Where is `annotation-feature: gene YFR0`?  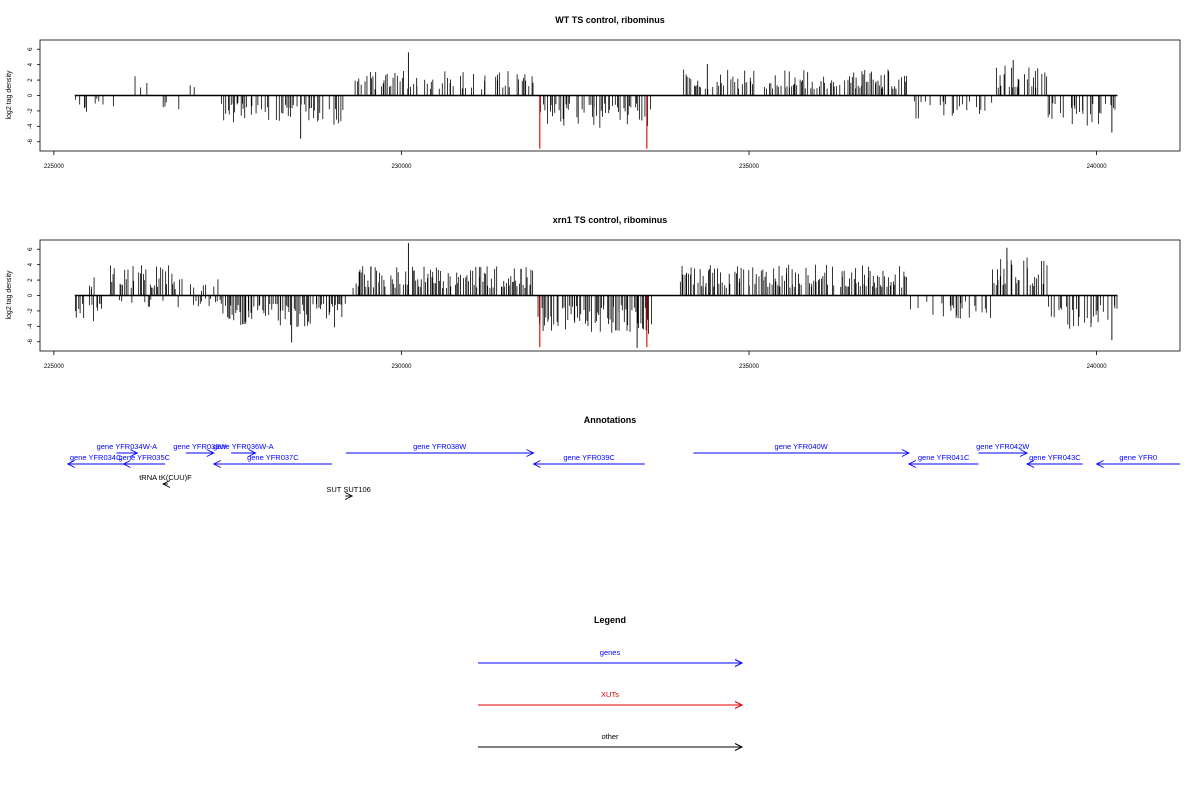 annotation-feature: gene YFR0 is located at coordinates (1137, 460).